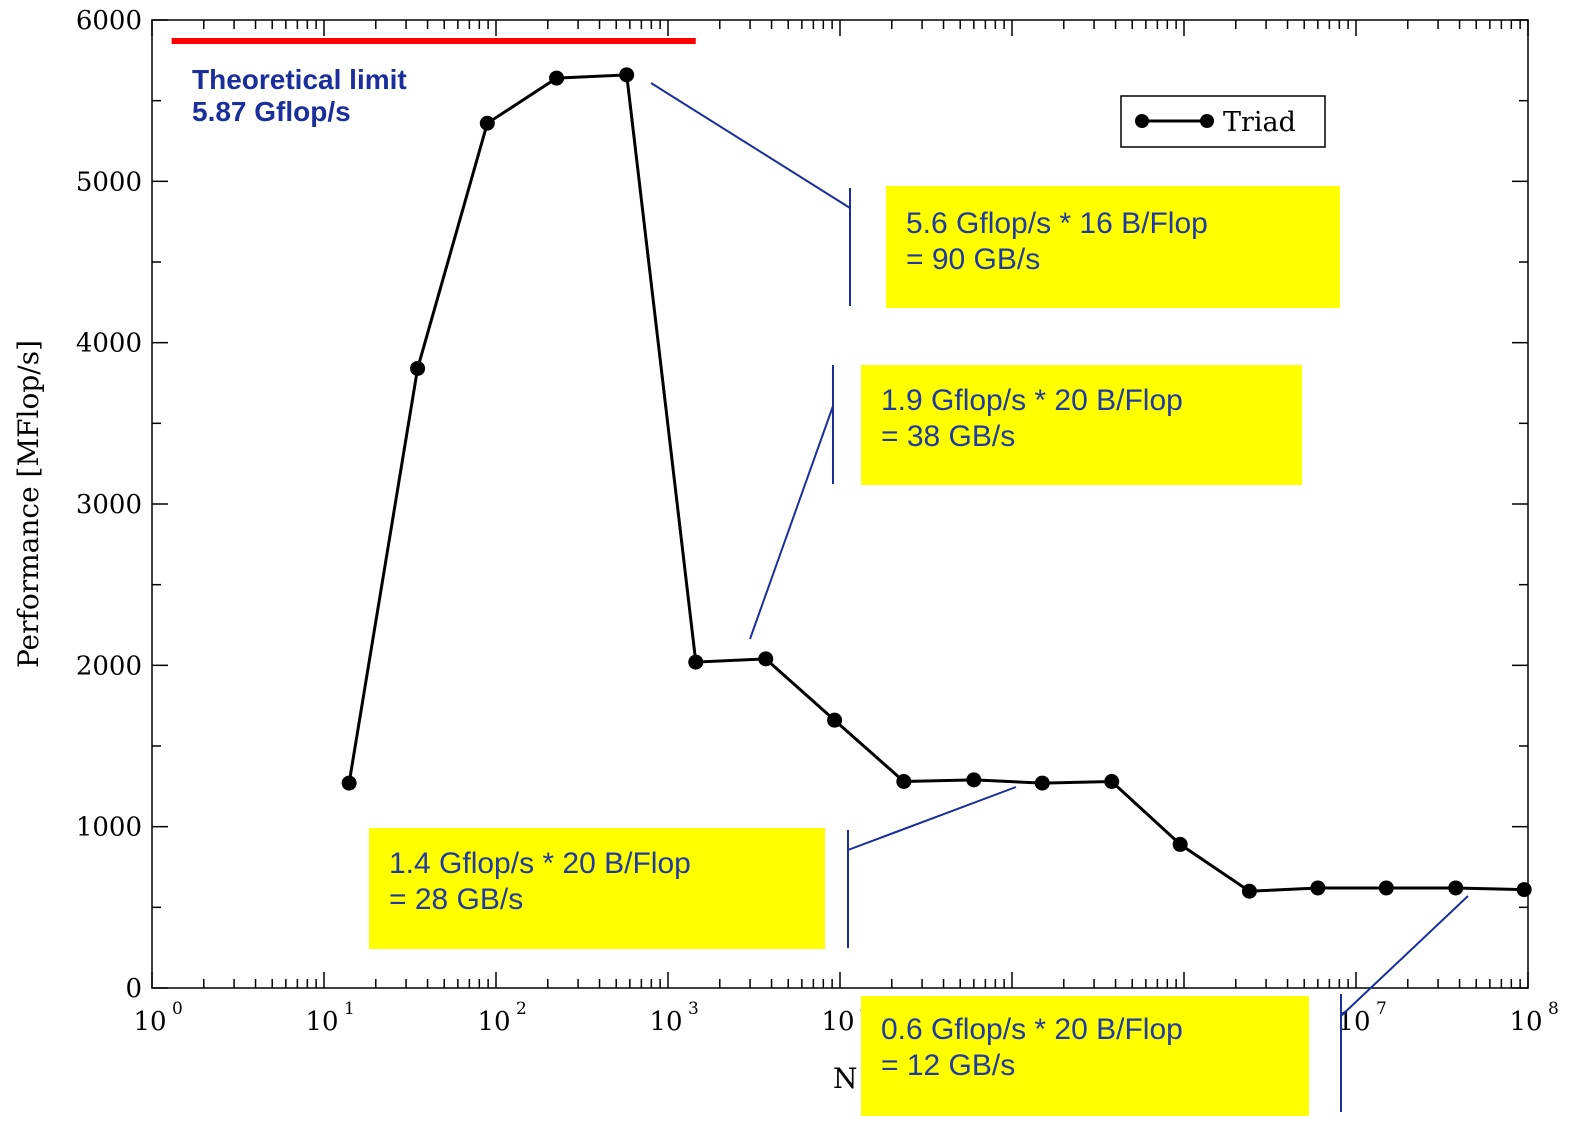  What do you see at coordinates (109, 21) in the screenshot?
I see `y-tick-label: 6000` at bounding box center [109, 21].